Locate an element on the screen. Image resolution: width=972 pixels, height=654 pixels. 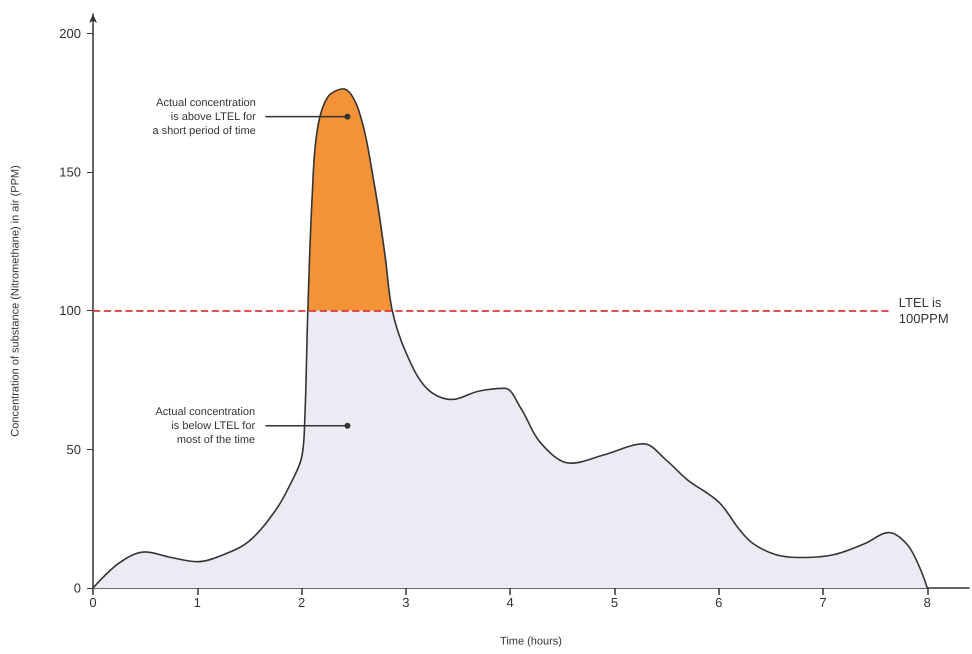
x-tick-label: 8 is located at coordinates (927, 602).